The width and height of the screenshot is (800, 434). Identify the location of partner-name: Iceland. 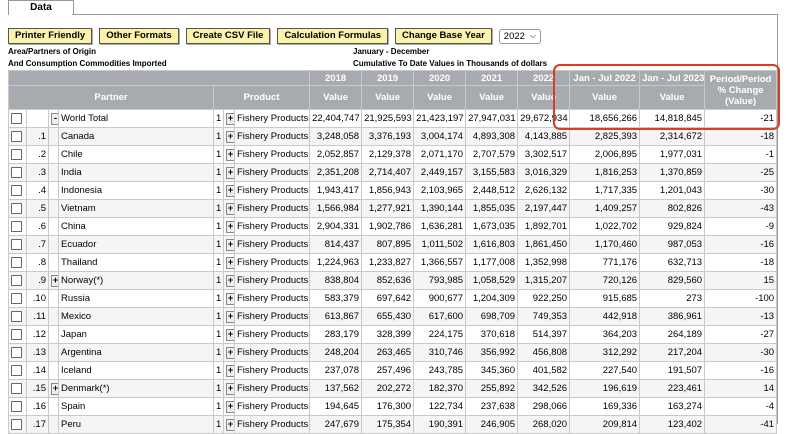
(136, 370).